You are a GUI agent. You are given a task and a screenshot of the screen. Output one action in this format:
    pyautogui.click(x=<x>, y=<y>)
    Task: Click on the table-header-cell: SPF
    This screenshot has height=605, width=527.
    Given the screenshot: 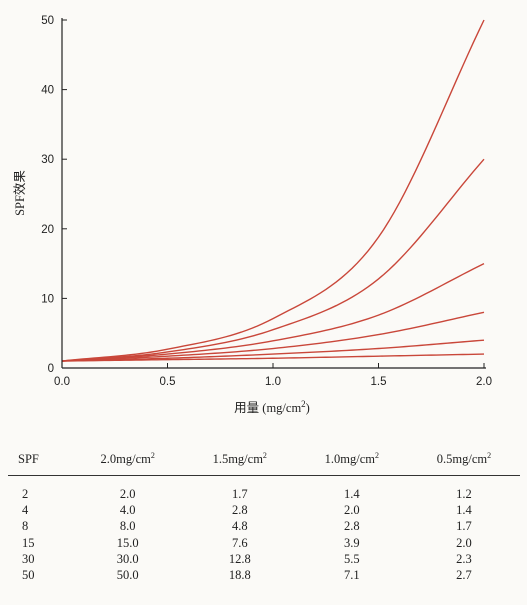 What is the action you would take?
    pyautogui.click(x=28, y=459)
    